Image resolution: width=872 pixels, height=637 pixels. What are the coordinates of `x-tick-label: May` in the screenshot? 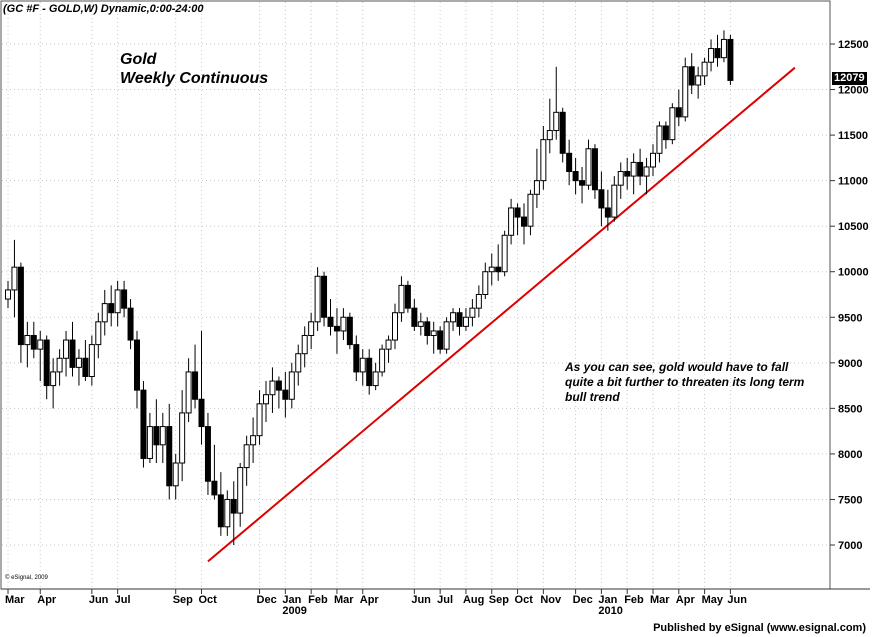 It's located at (713, 600).